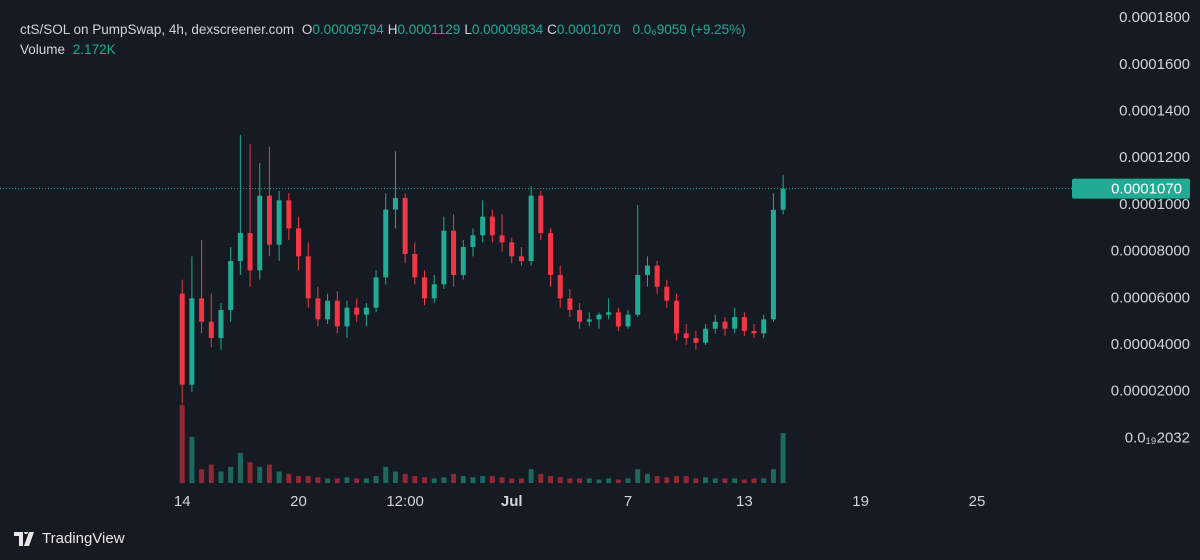  What do you see at coordinates (860, 501) in the screenshot?
I see `x-tick-label: 19` at bounding box center [860, 501].